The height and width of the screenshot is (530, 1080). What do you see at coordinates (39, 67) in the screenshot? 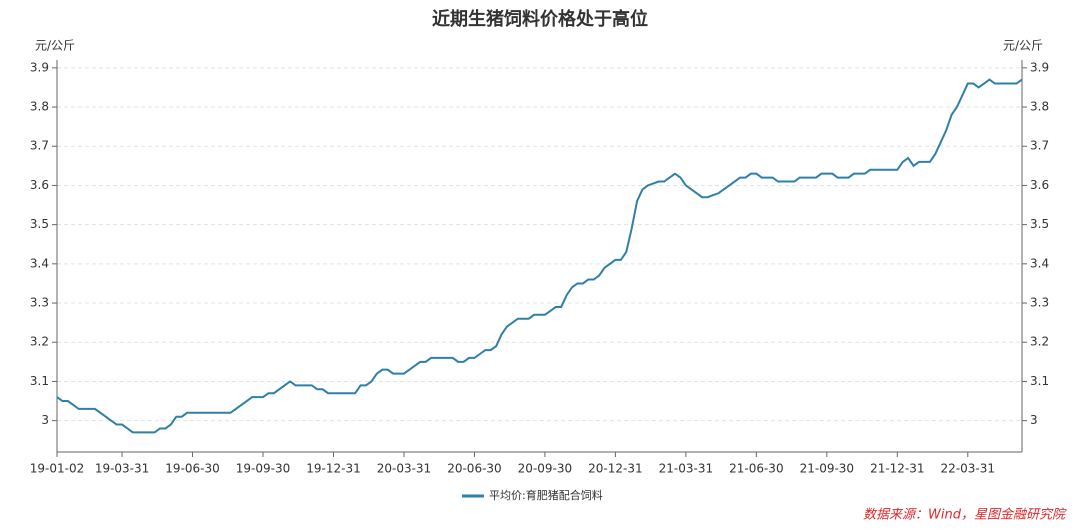
I see `y-tick-label: 3.9` at bounding box center [39, 67].